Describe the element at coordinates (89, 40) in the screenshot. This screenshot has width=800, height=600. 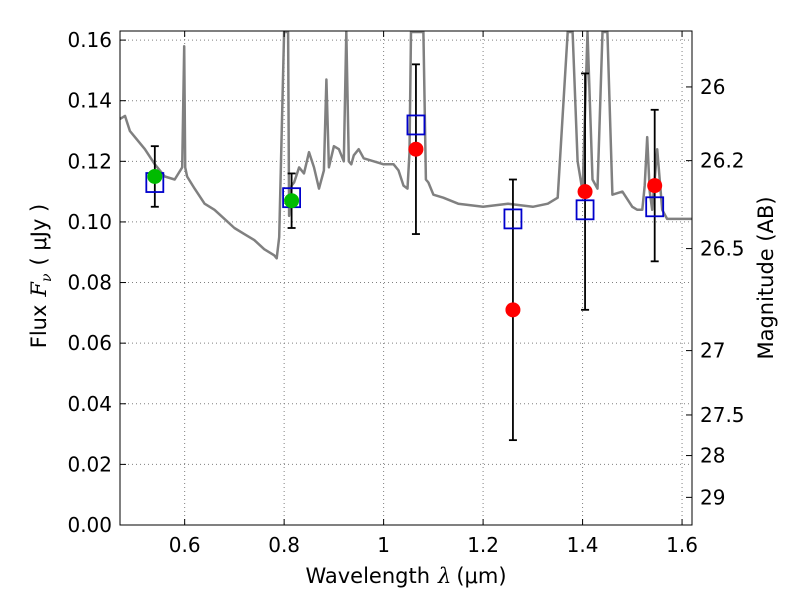
I see `y-tick-label: 0.16` at that location.